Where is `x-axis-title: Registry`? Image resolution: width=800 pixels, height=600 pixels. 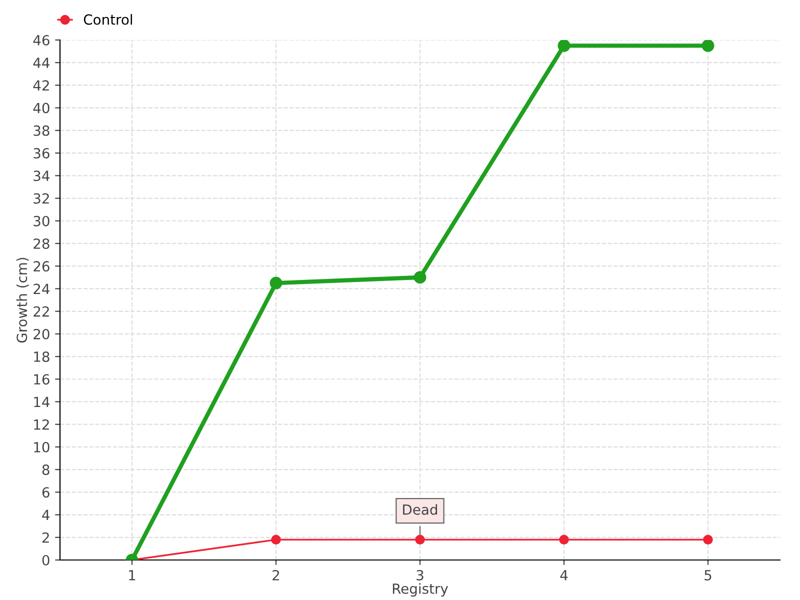 x-axis-title: Registry is located at coordinates (420, 590).